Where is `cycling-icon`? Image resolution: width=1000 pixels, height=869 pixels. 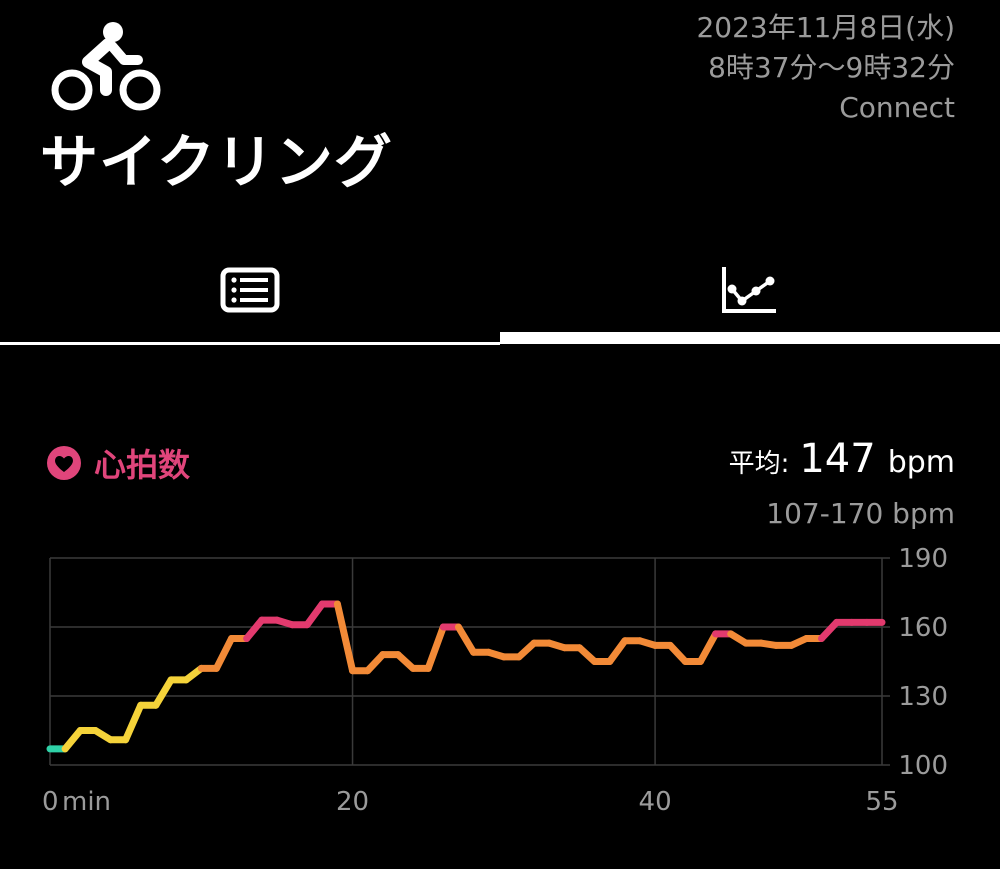 cycling-icon is located at coordinates (106, 66).